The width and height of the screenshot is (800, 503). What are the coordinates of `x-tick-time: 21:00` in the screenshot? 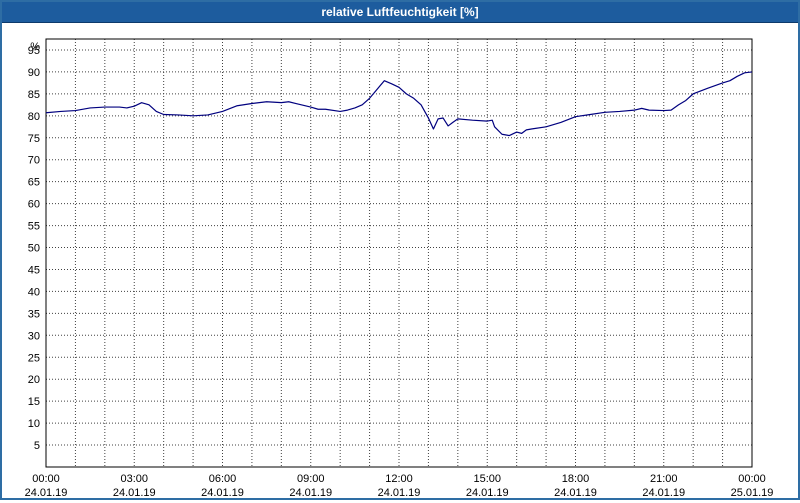 It's located at (664, 479).